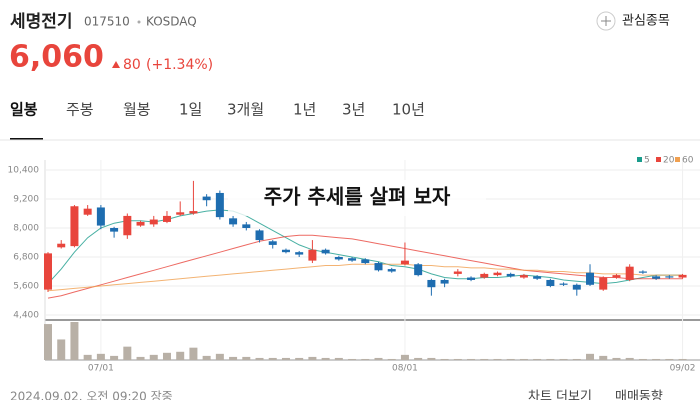 This screenshot has height=400, width=700. What do you see at coordinates (24, 171) in the screenshot?
I see `y-tick-label: 10,400` at bounding box center [24, 171].